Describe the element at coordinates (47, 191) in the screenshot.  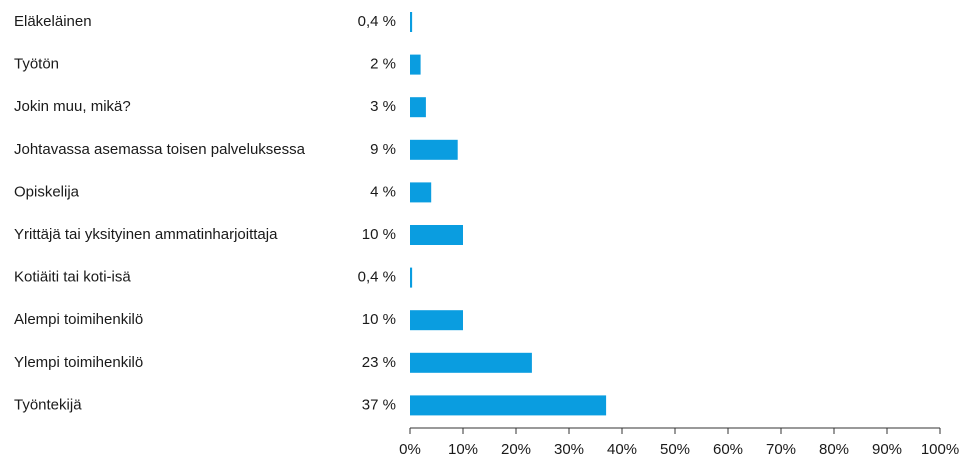
I see `category-label: Opiskelija` at that location.